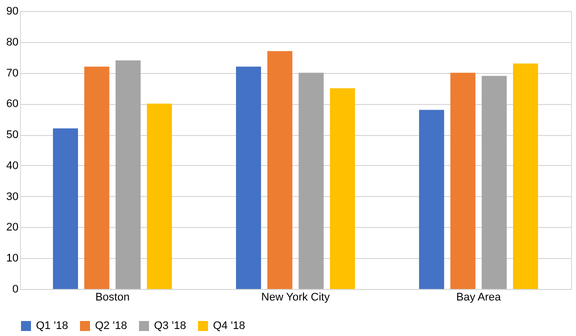 Image resolution: width=576 pixels, height=336 pixels. I want to click on y-tick-label: 20, so click(12, 228).